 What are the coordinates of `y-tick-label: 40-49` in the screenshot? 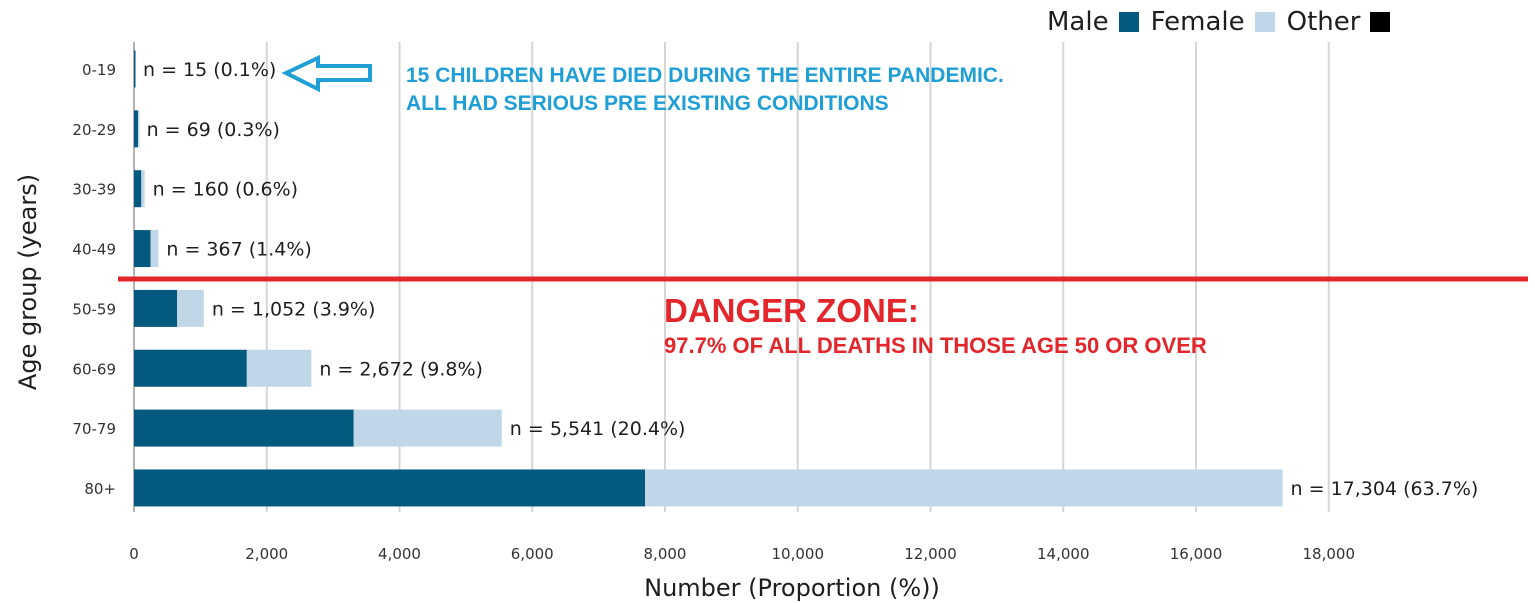 It's located at (94, 250).